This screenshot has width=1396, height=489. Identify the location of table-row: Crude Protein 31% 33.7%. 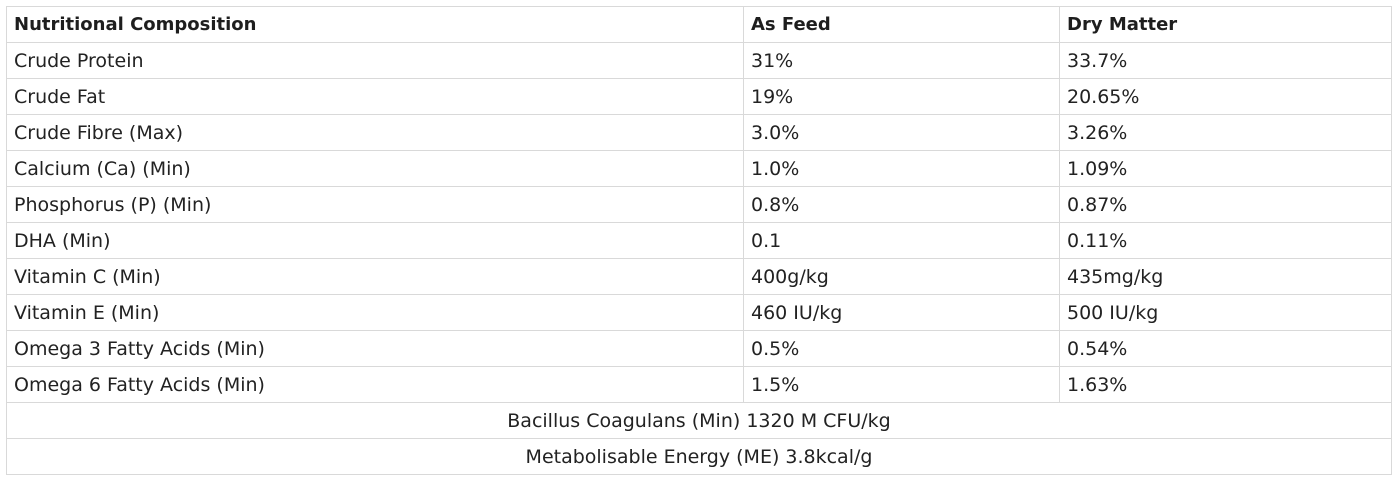
(699, 60).